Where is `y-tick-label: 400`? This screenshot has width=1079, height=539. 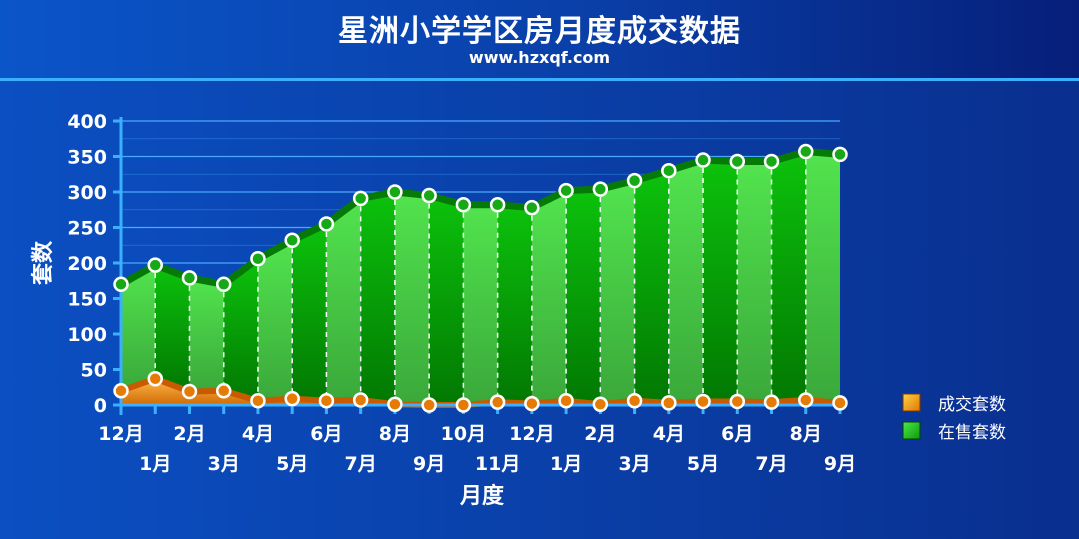
y-tick-label: 400 is located at coordinates (87, 122).